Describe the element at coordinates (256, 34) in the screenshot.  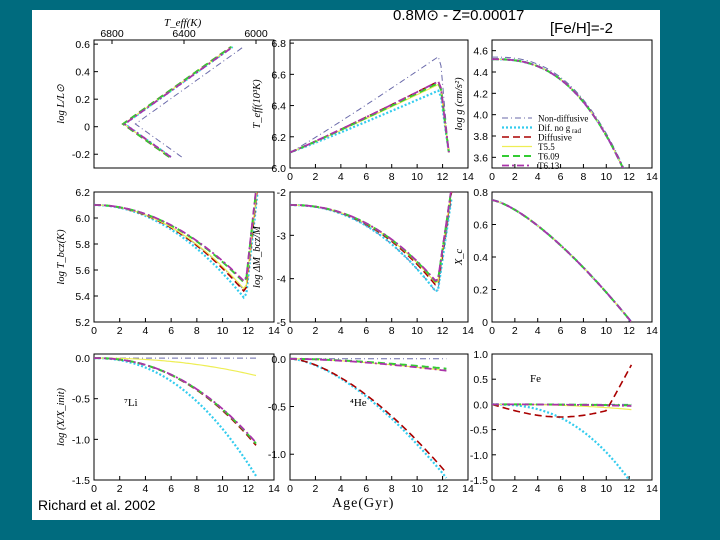
I see `x-tick-label: 6000` at that location.